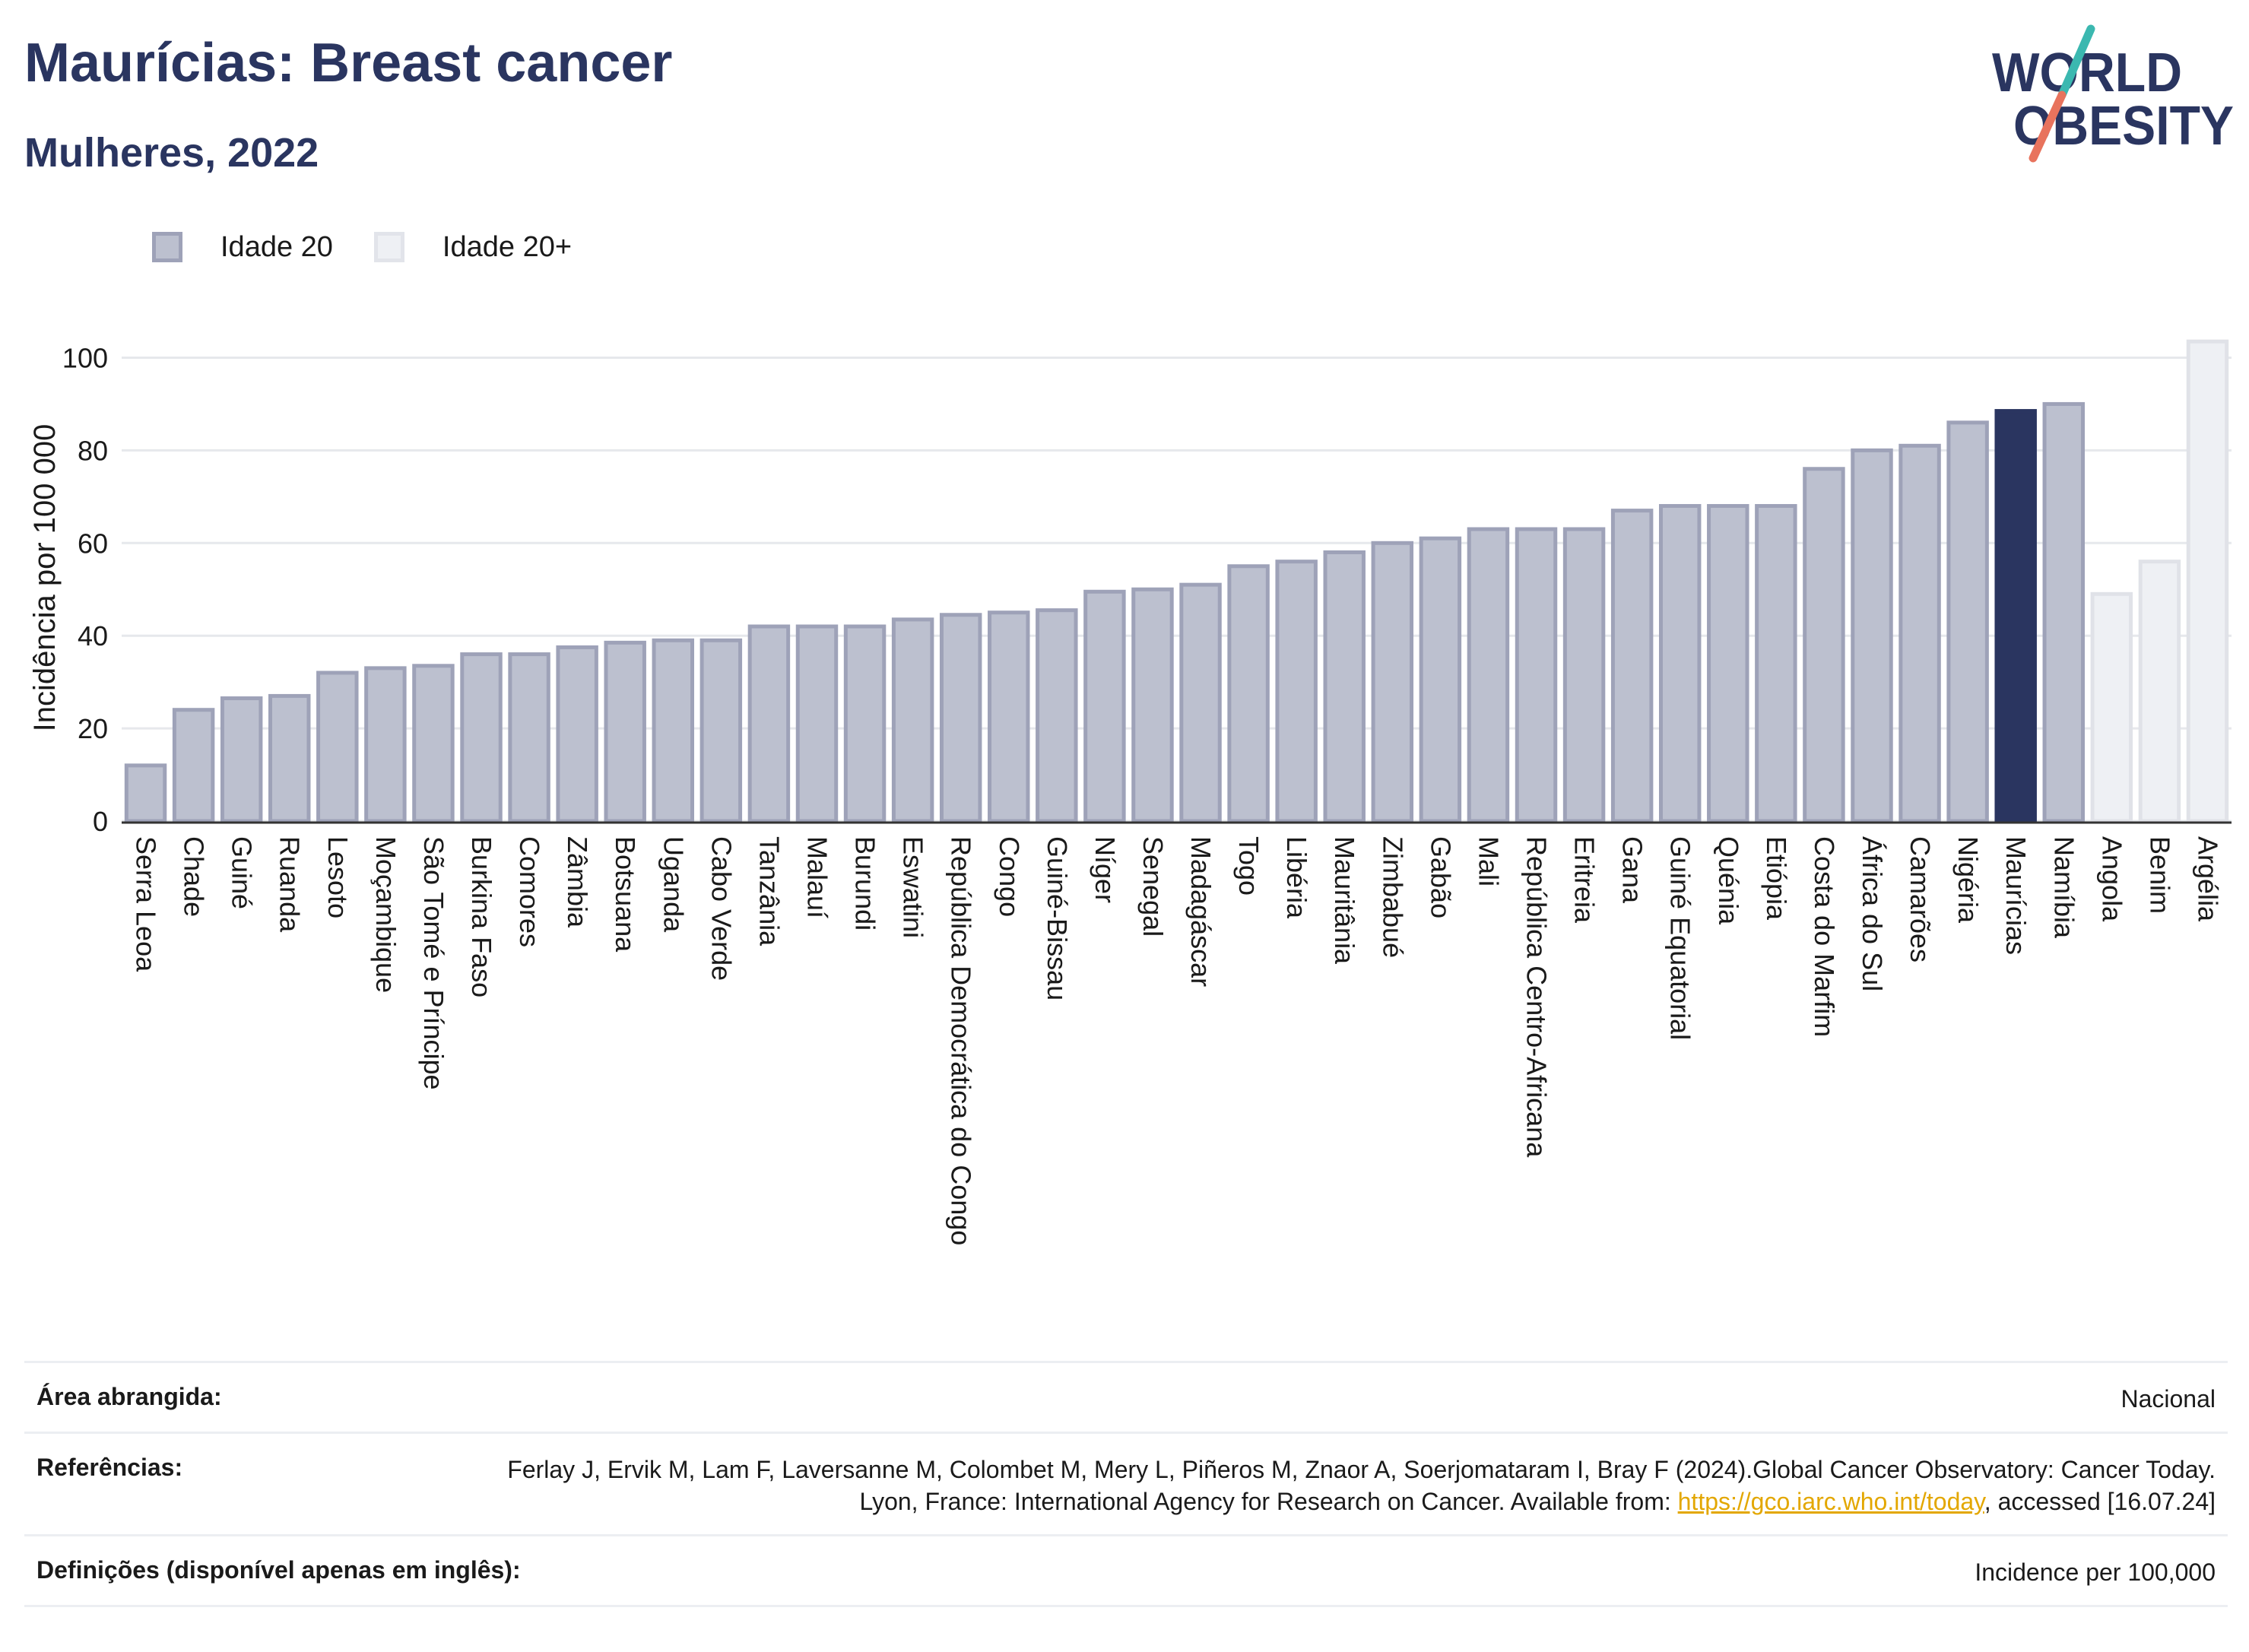 The width and height of the screenshot is (2249, 1652). What do you see at coordinates (194, 876) in the screenshot?
I see `x-tick-label: Chade` at bounding box center [194, 876].